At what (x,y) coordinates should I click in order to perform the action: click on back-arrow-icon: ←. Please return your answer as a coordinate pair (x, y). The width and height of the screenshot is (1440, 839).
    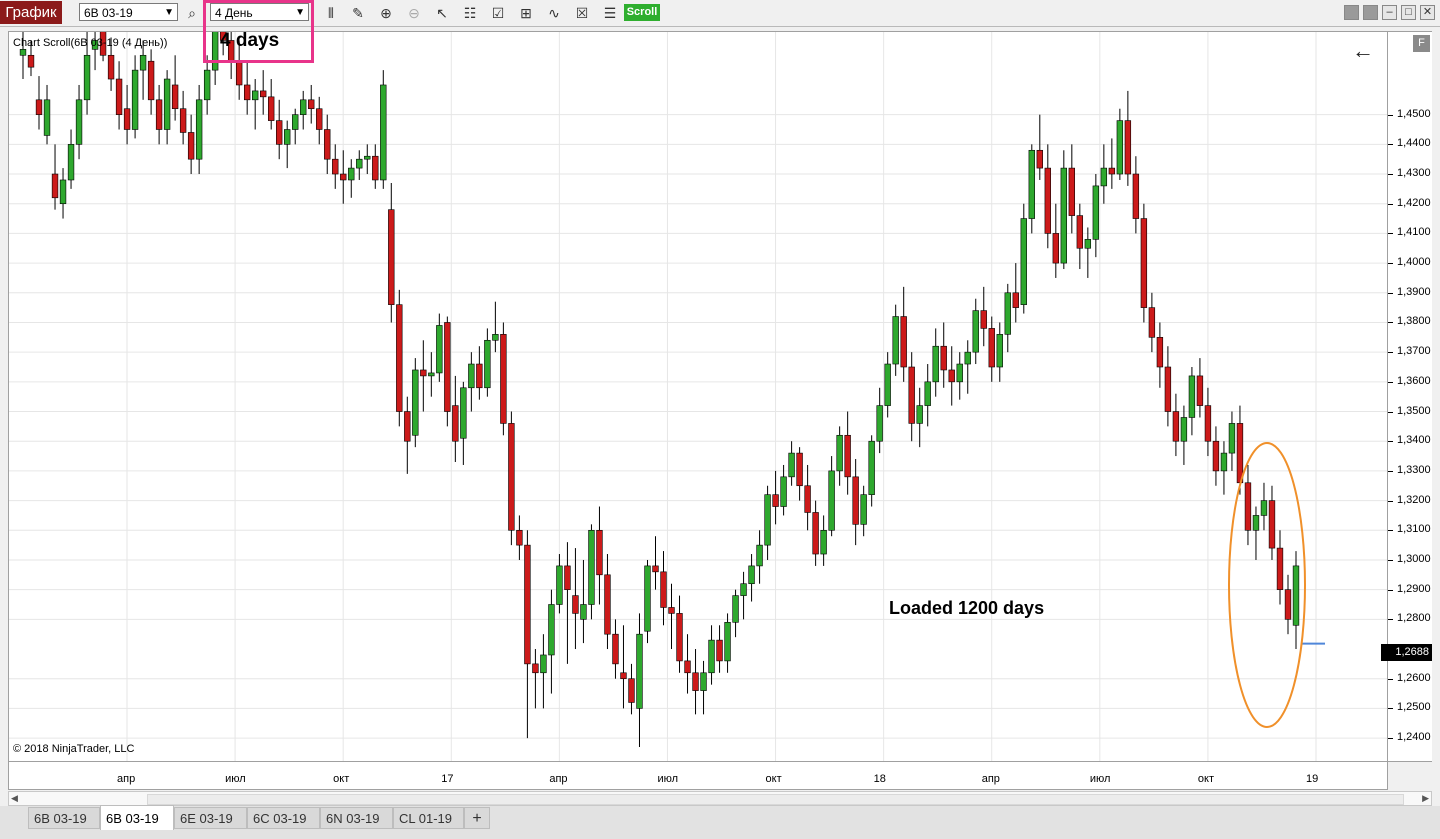
    Looking at the image, I should click on (1363, 50).